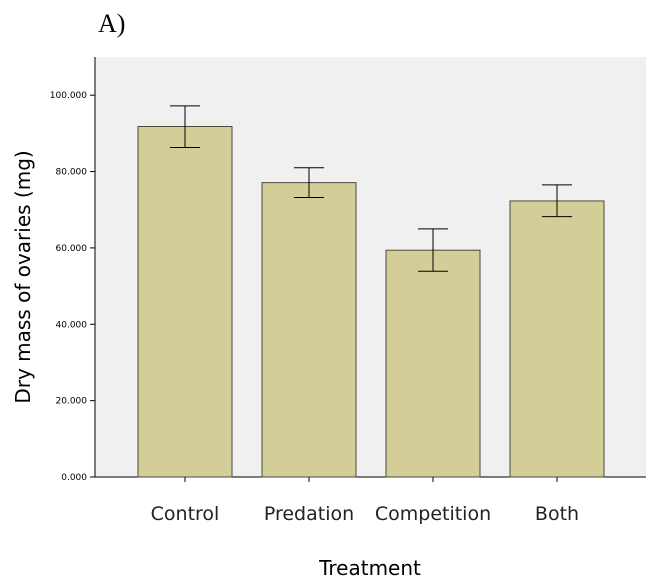  What do you see at coordinates (365, 501) in the screenshot?
I see `x-category-labels: Control Predation Competition Both` at bounding box center [365, 501].